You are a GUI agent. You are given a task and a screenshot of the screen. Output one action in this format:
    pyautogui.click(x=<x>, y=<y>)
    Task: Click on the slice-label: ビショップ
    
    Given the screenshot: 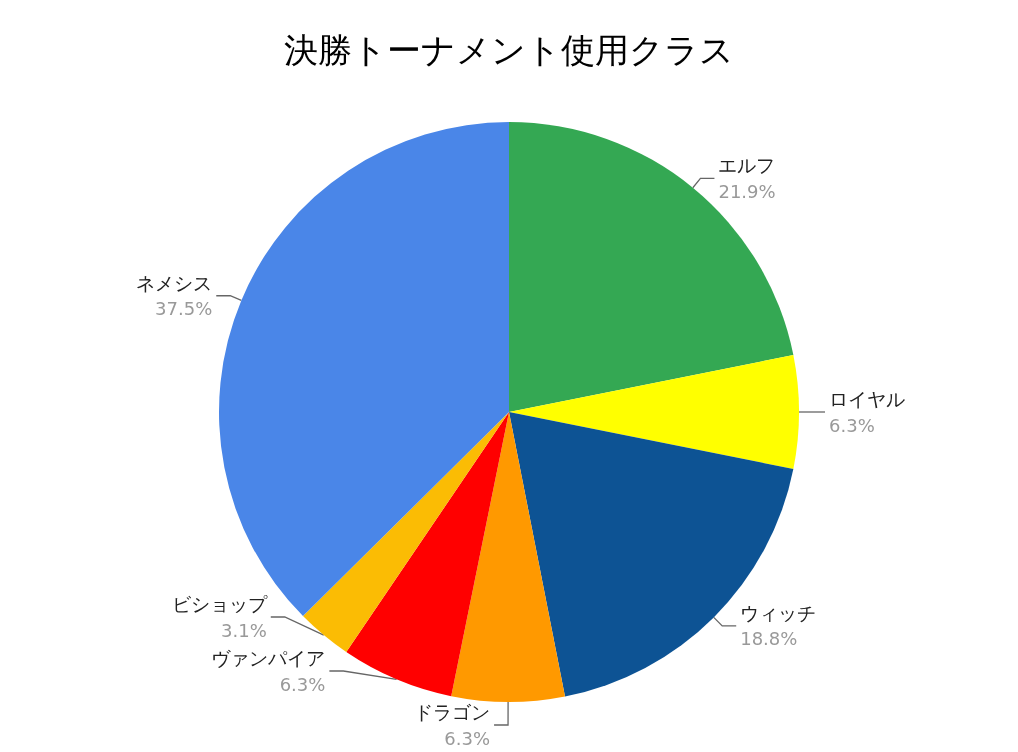 What is the action you would take?
    pyautogui.click(x=219, y=604)
    